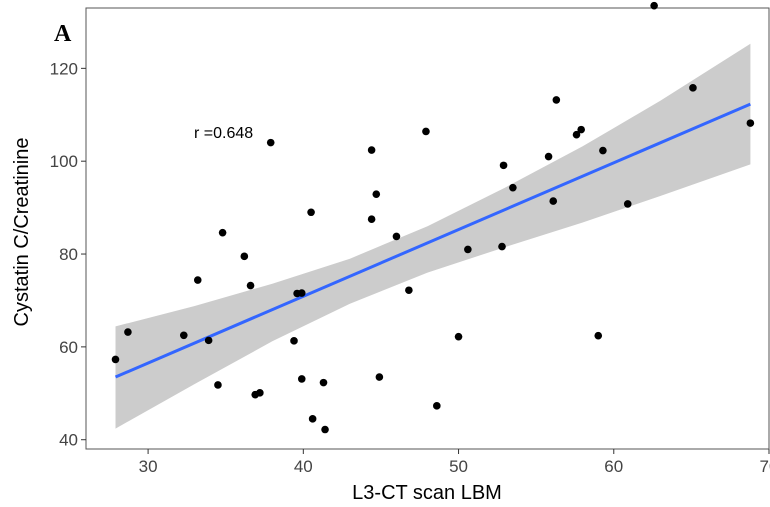 Image resolution: width=770 pixels, height=507 pixels. I want to click on x-tick-label: 40, so click(303, 466).